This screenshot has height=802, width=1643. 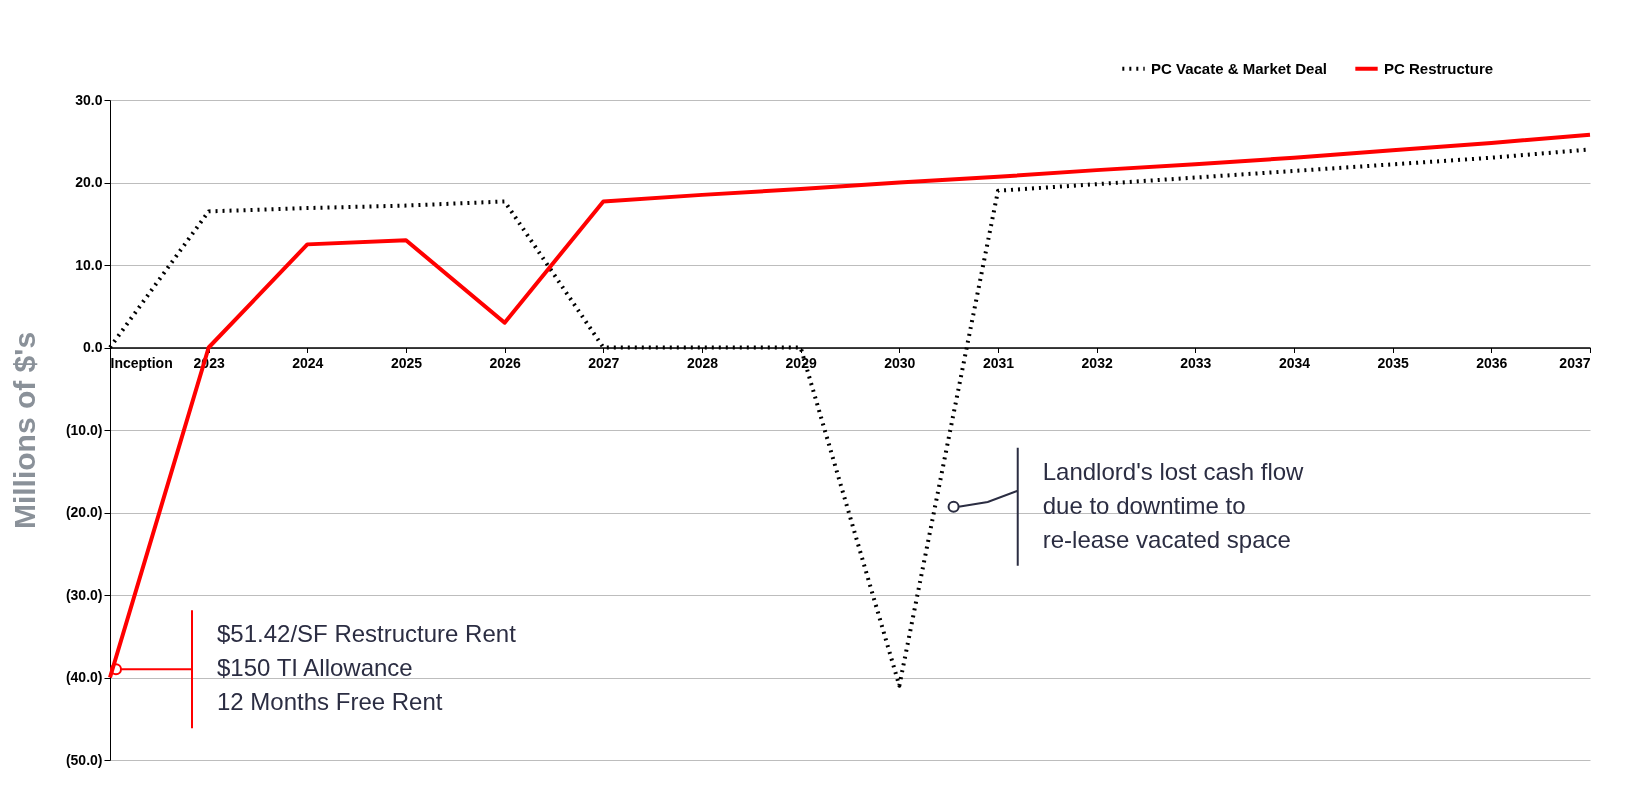 I want to click on y-tick-label: (10.0), so click(x=84, y=429).